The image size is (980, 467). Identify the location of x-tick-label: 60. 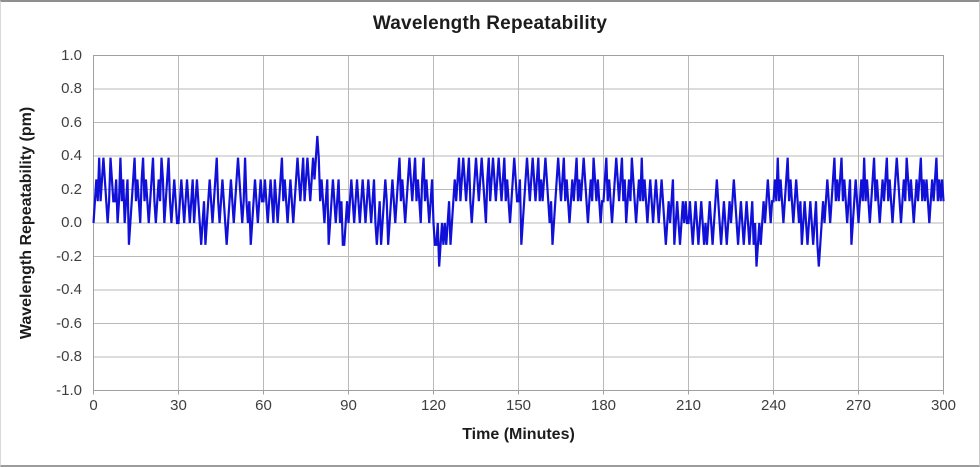
(263, 405).